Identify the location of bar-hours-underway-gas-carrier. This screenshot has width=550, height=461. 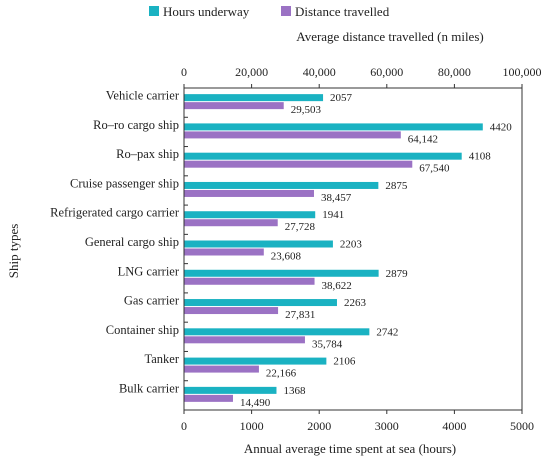
(260, 303).